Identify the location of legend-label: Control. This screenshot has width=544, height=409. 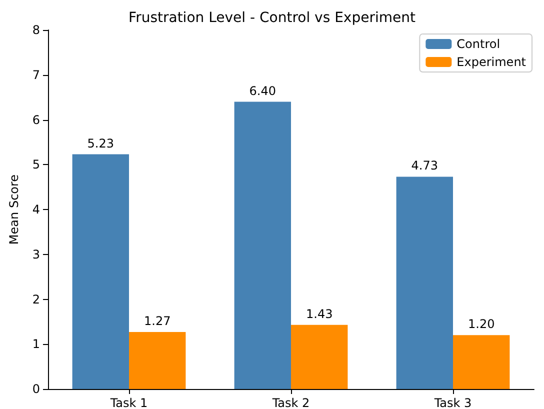
(478, 44).